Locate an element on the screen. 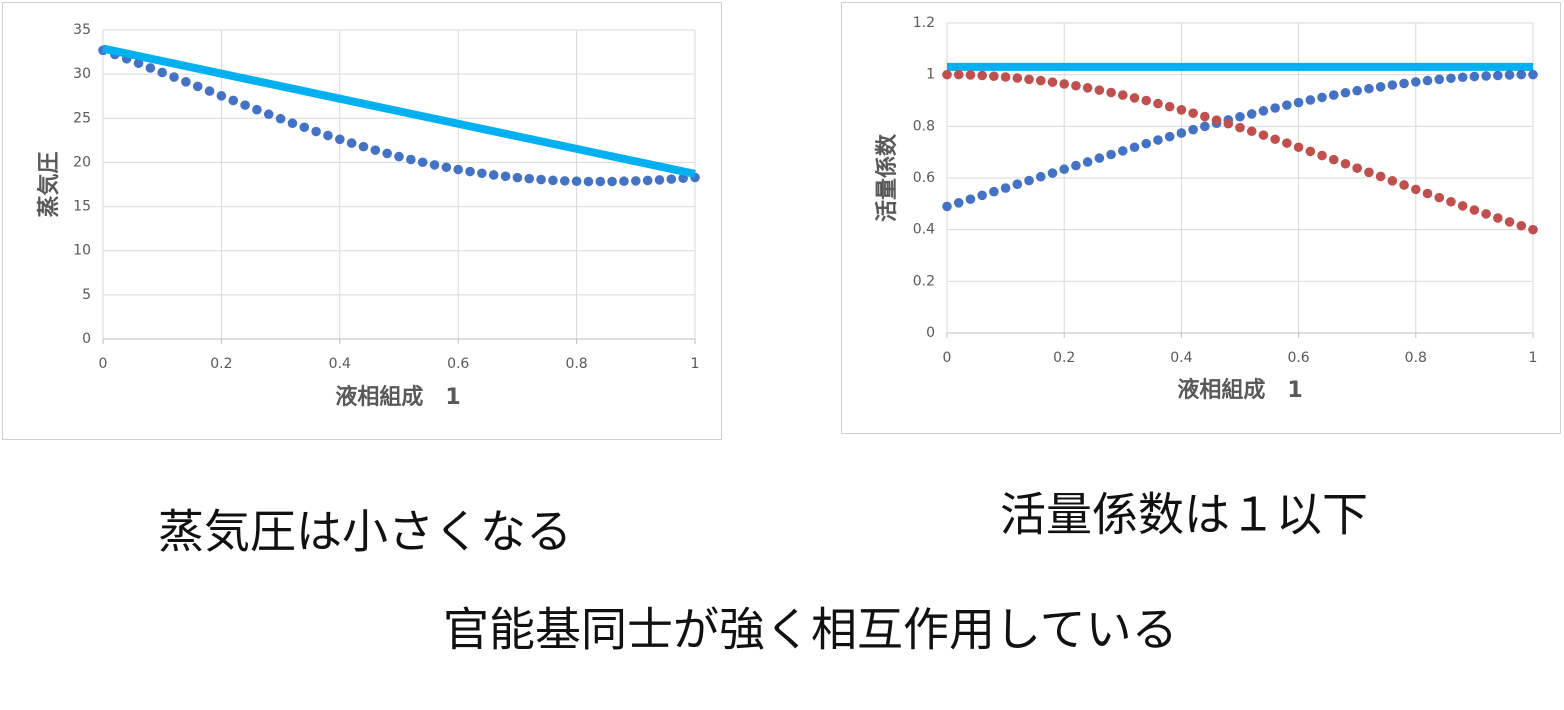 This screenshot has height=710, width=1564. y-axis-title: 活量係数 is located at coordinates (887, 177).